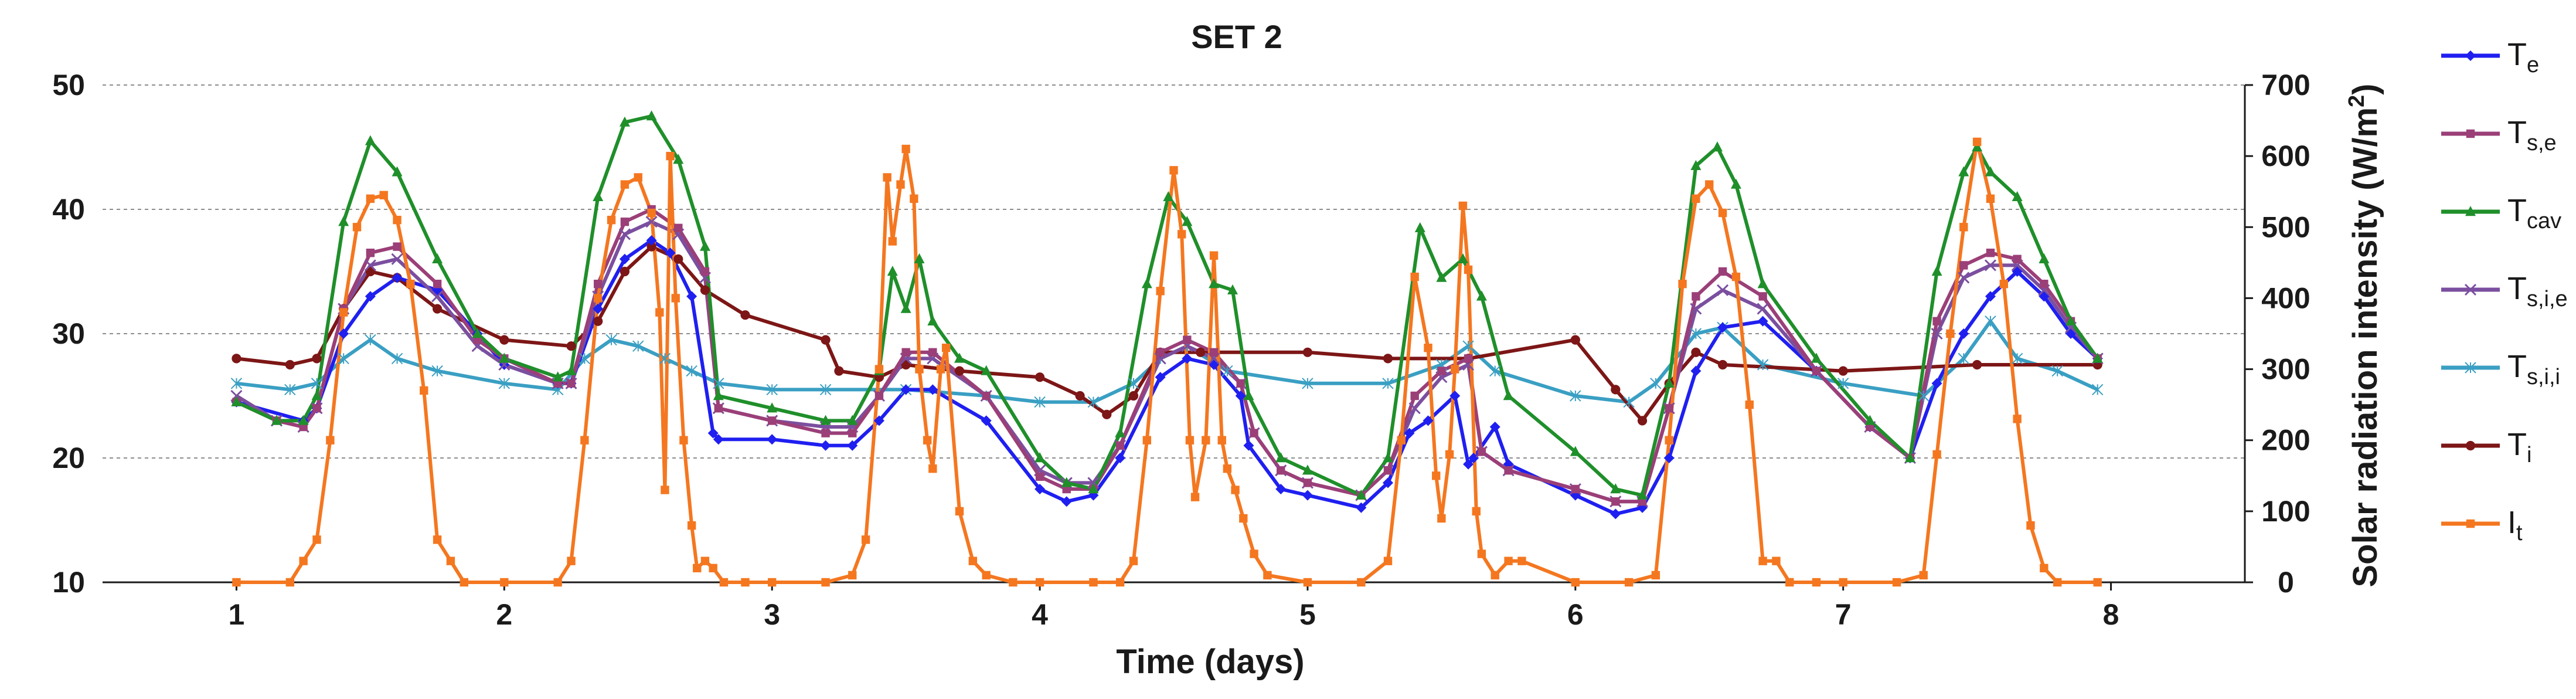  I want to click on legend-swatch-marker, so click(2470, 289).